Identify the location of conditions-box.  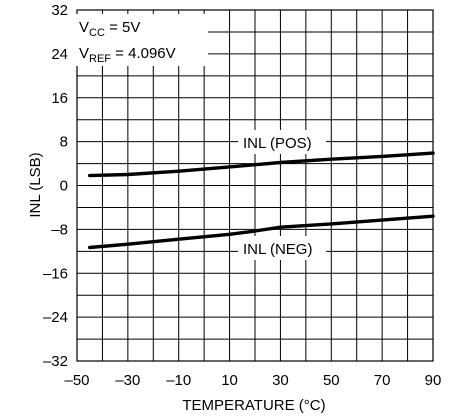
(141, 40).